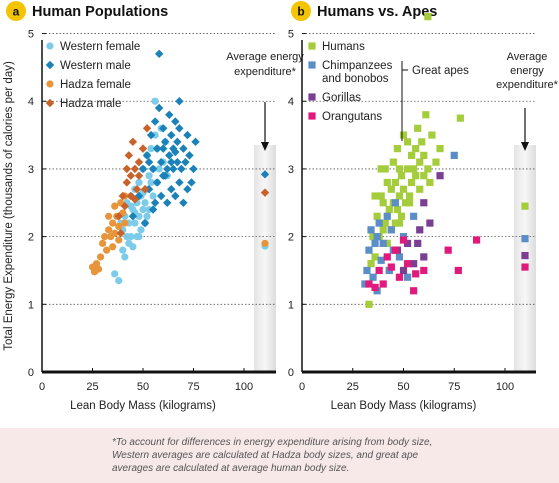 The width and height of the screenshot is (559, 483). What do you see at coordinates (265, 174) in the screenshot?
I see `average-marker-western-male` at bounding box center [265, 174].